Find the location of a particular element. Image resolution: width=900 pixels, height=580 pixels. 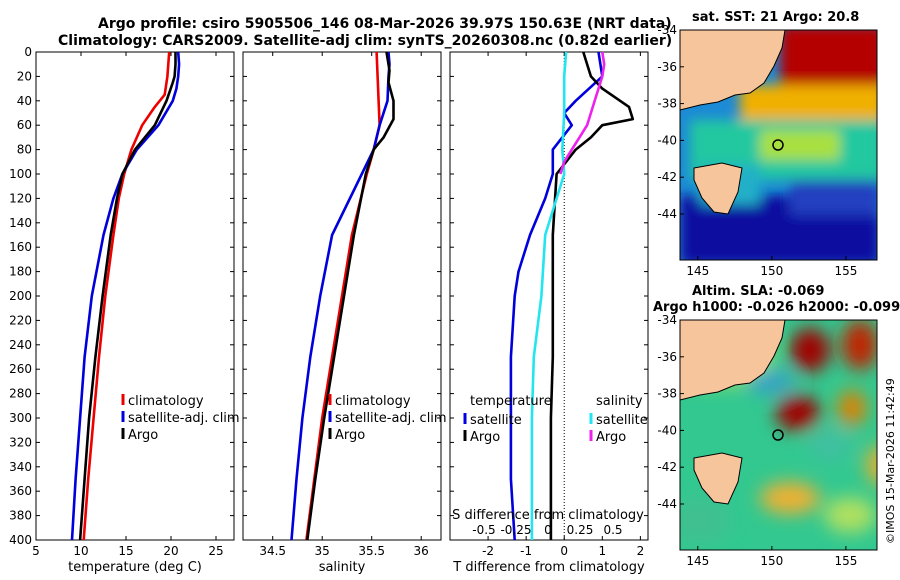

temp-xtick-label: 5 is located at coordinates (36, 551).